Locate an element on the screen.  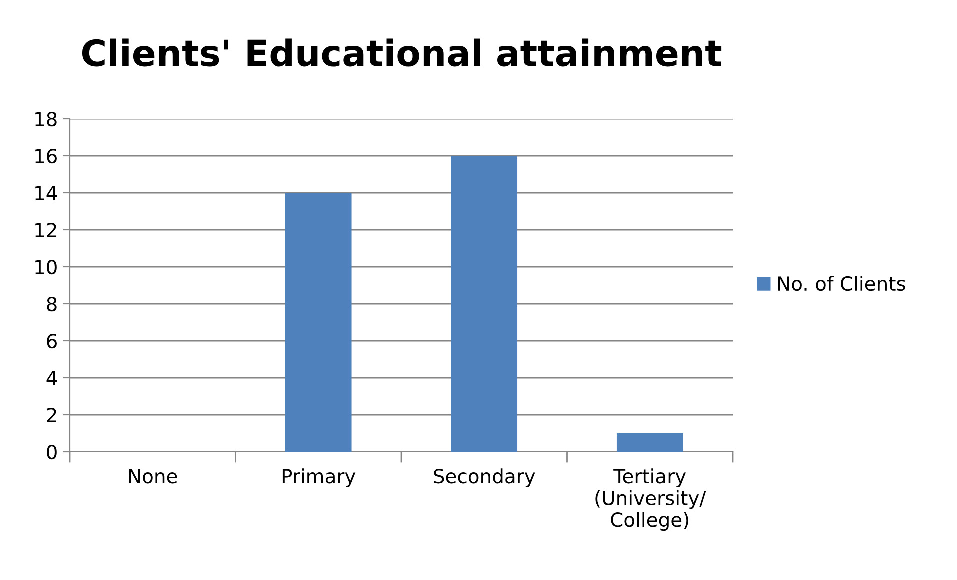
y-tick-label: 4 is located at coordinates (52, 378).